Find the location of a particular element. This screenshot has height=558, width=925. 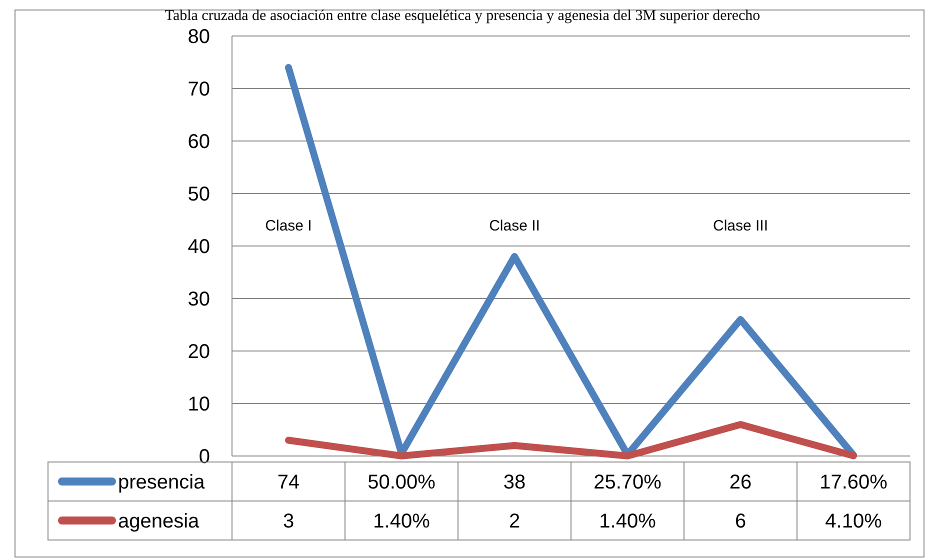

data-label: 3 is located at coordinates (288, 521).